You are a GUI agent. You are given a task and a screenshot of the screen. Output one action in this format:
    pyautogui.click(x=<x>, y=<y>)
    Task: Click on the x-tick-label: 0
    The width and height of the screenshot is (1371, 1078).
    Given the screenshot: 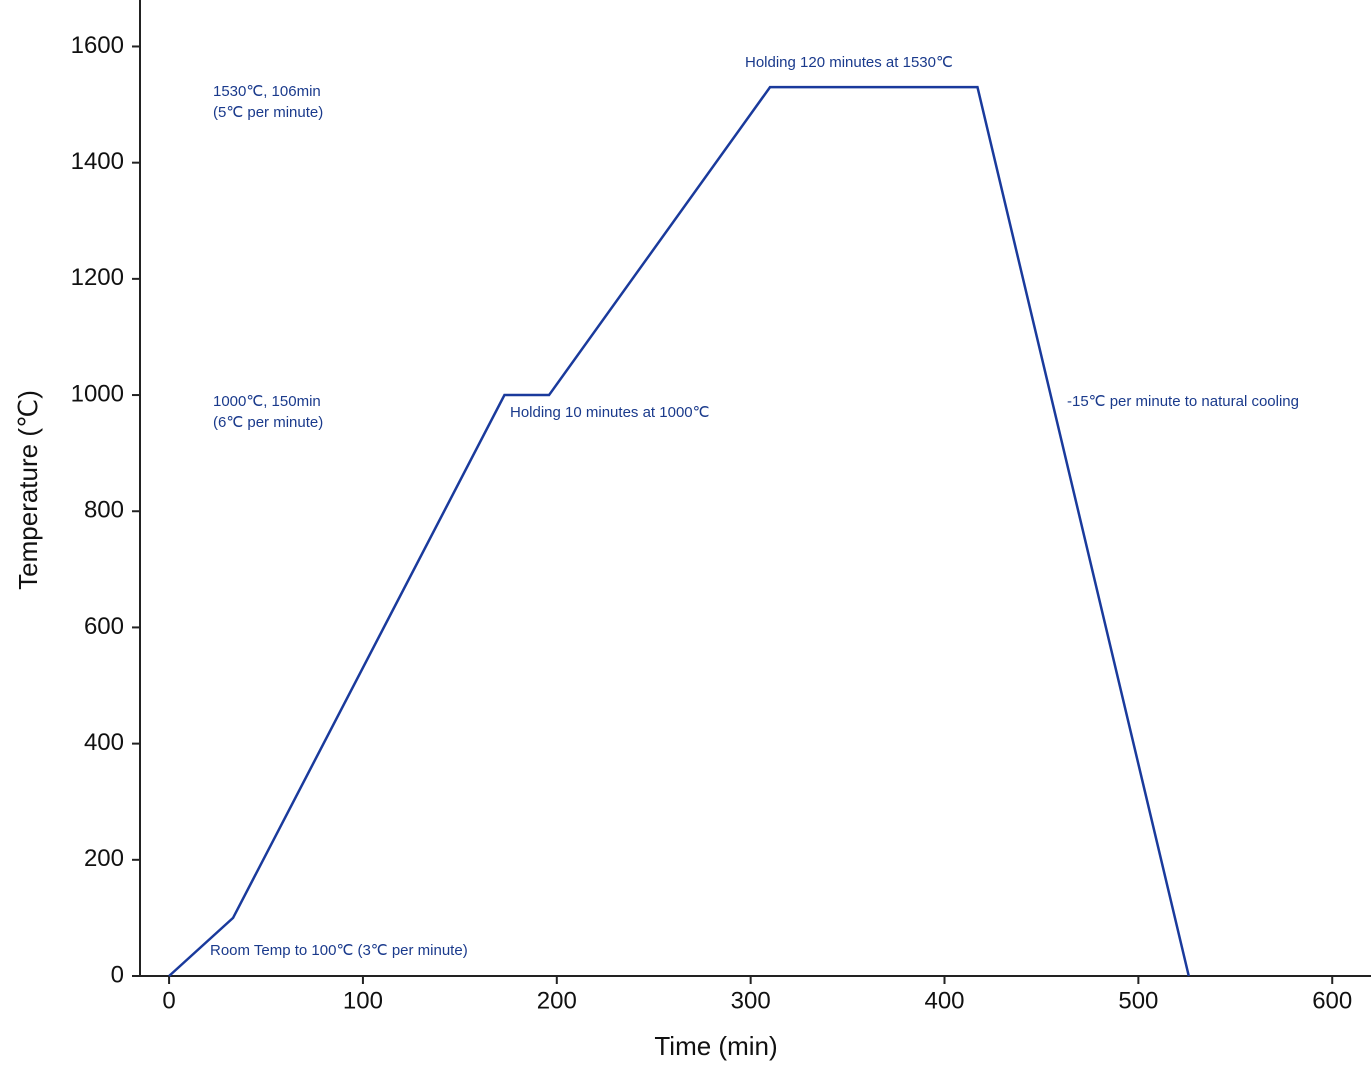 What is the action you would take?
    pyautogui.click(x=168, y=1000)
    